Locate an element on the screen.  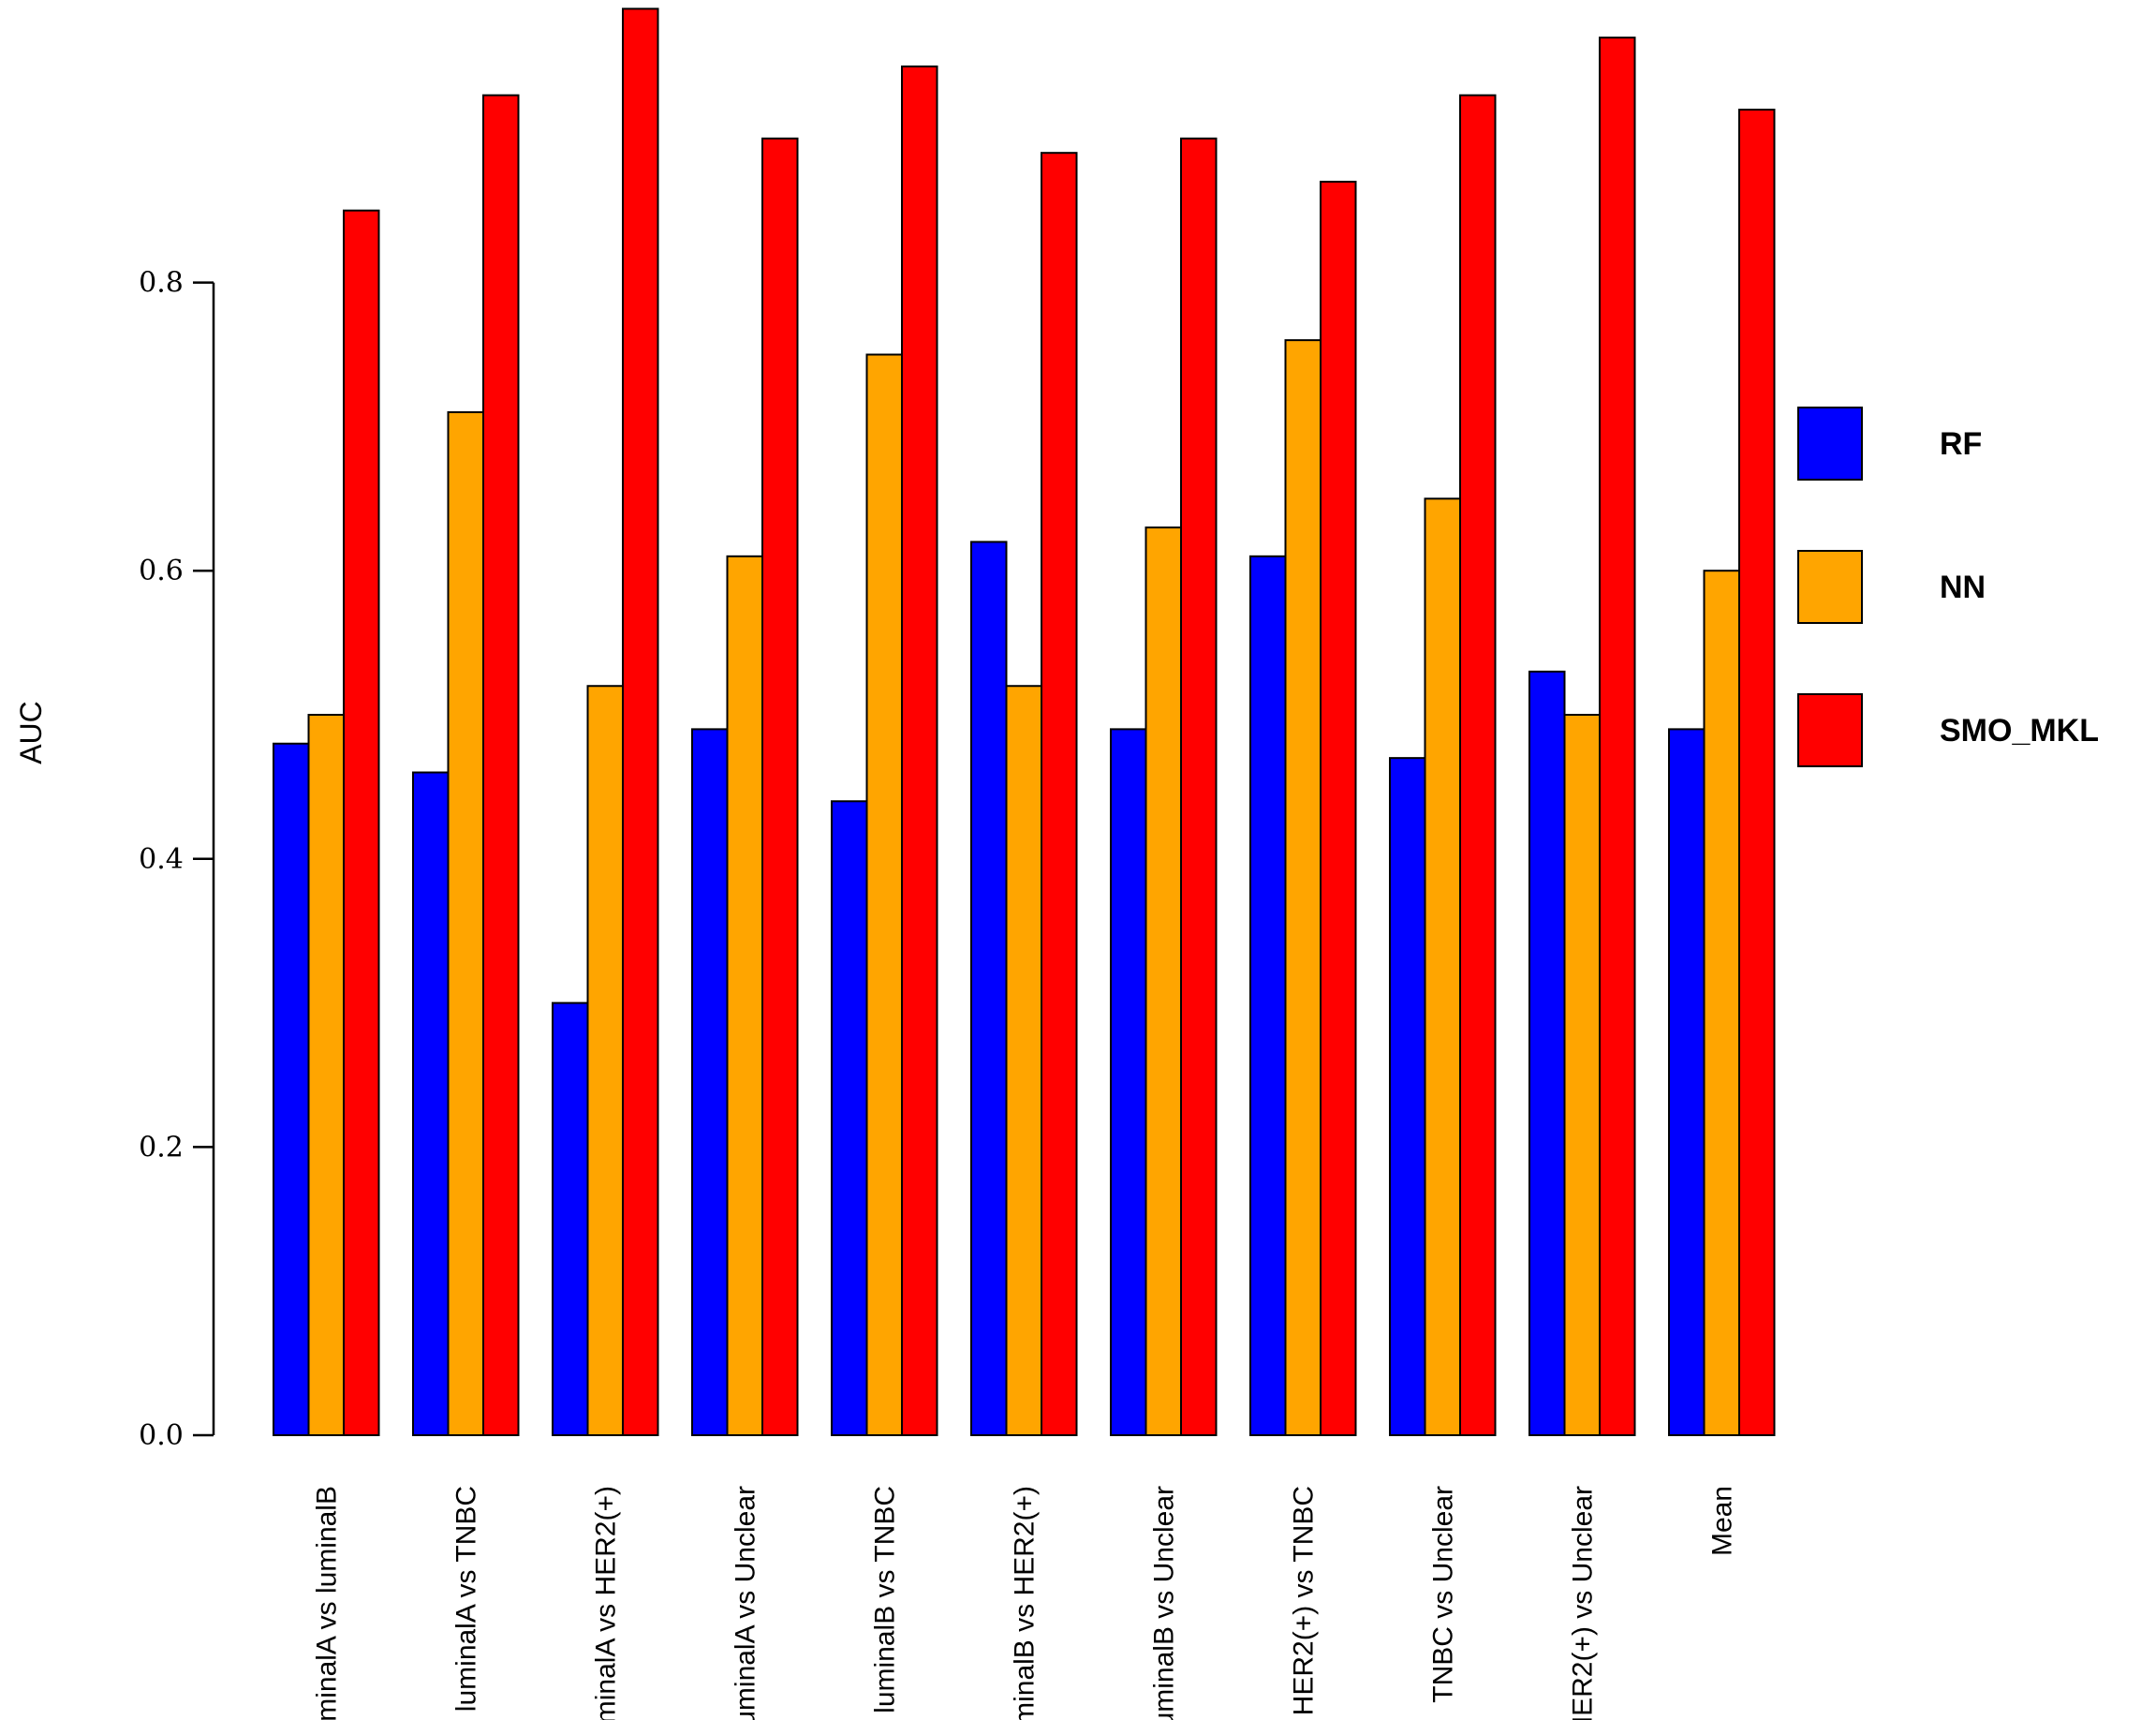
legend-item: RF is located at coordinates (1889, 444).